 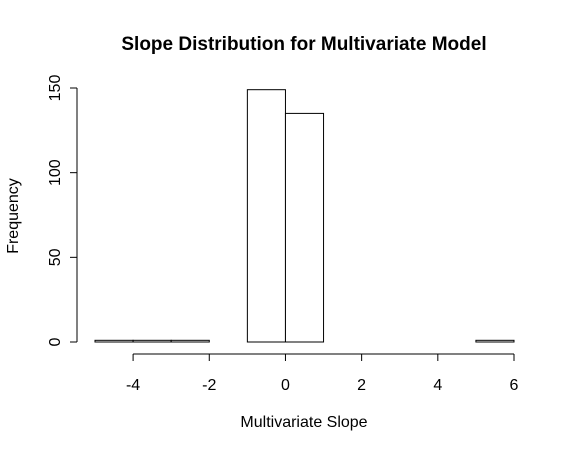 I want to click on y-tick-label: 50, so click(x=55, y=257).